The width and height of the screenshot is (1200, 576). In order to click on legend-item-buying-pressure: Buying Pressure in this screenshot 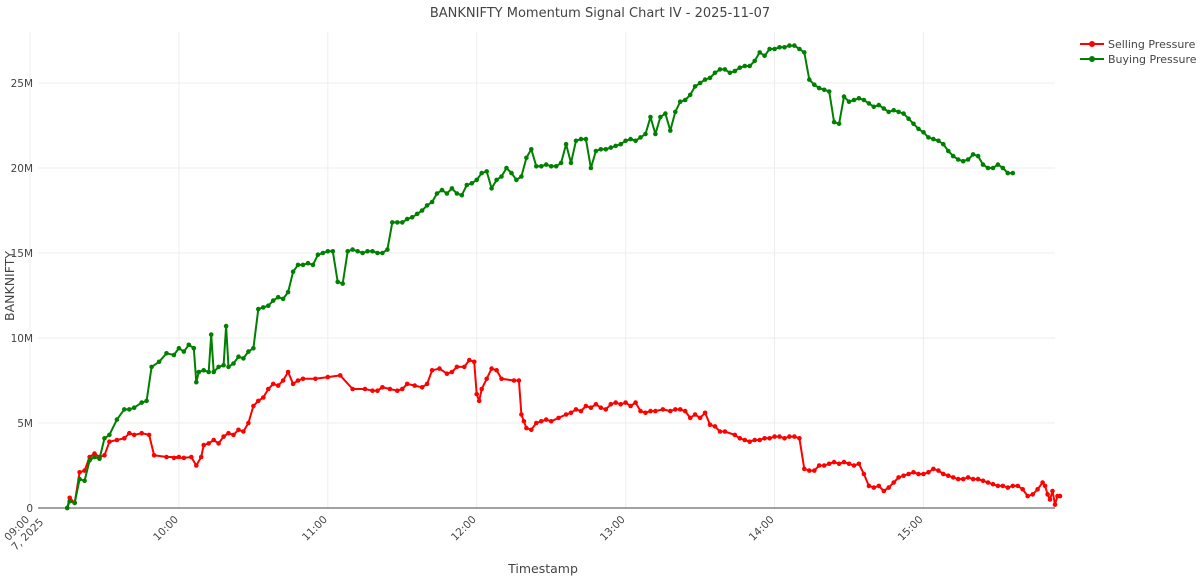, I will do `click(1138, 59)`.